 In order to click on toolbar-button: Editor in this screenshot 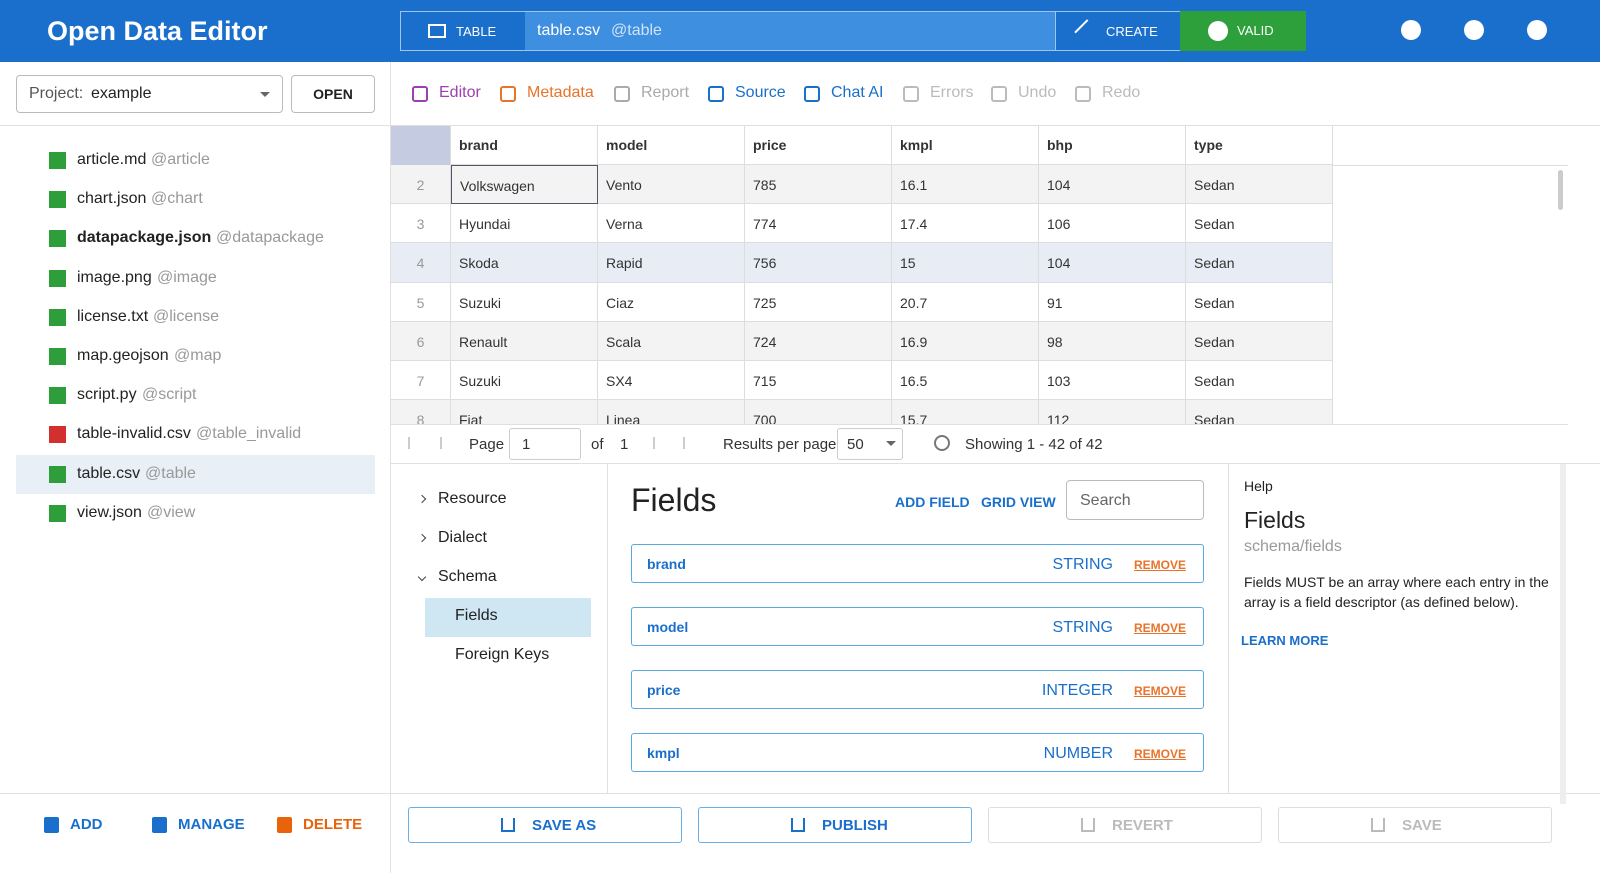, I will do `click(460, 92)`.